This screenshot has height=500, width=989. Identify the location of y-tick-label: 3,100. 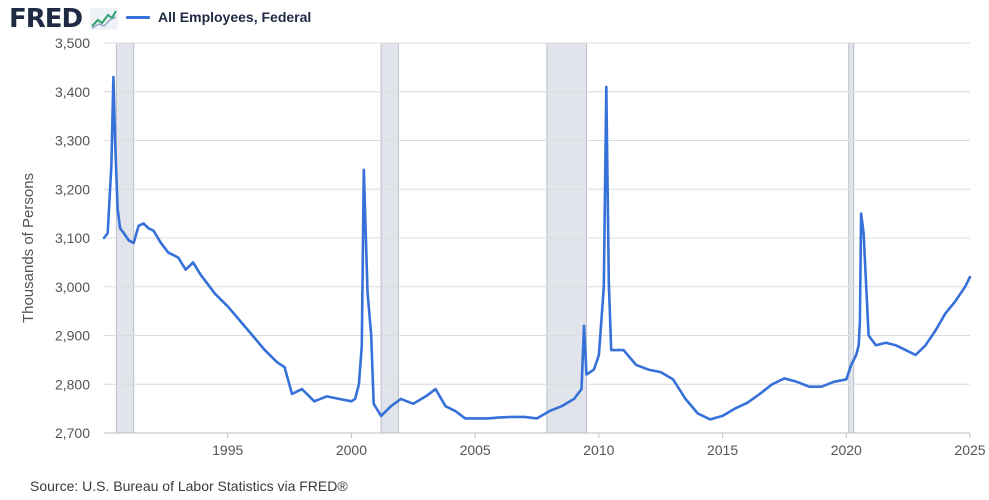
(72, 238).